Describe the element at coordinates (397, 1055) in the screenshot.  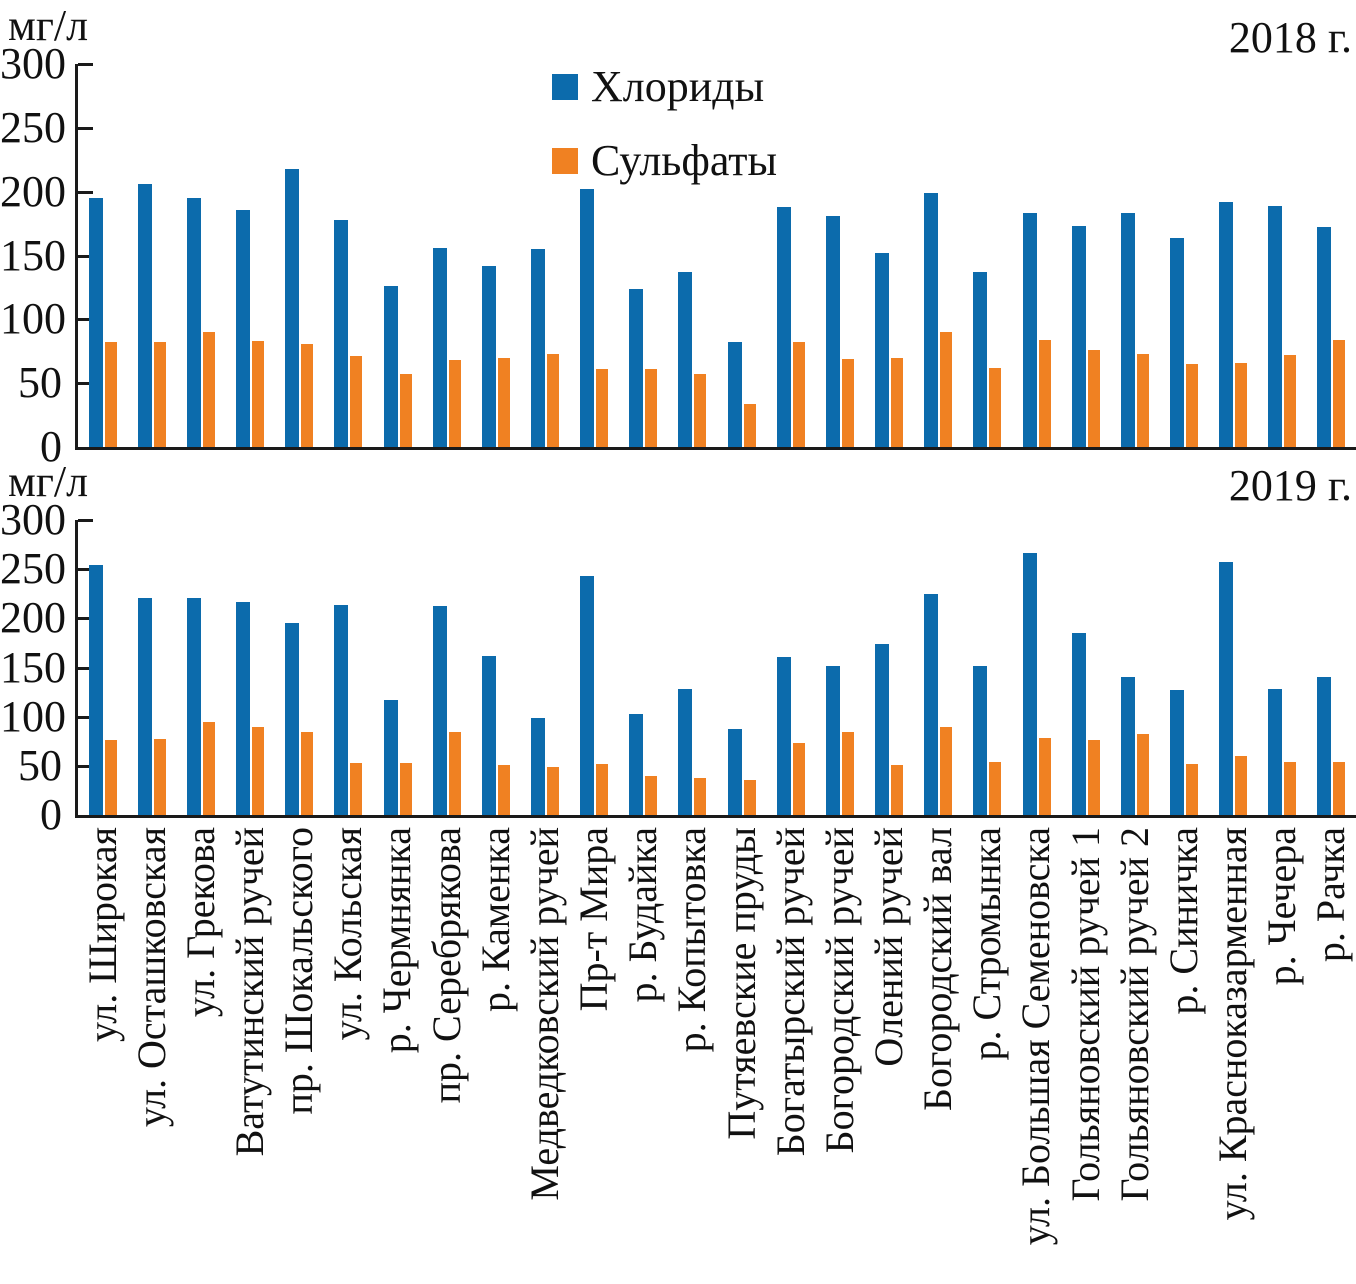
I see `x-label-slot: р. Чермнянка` at that location.